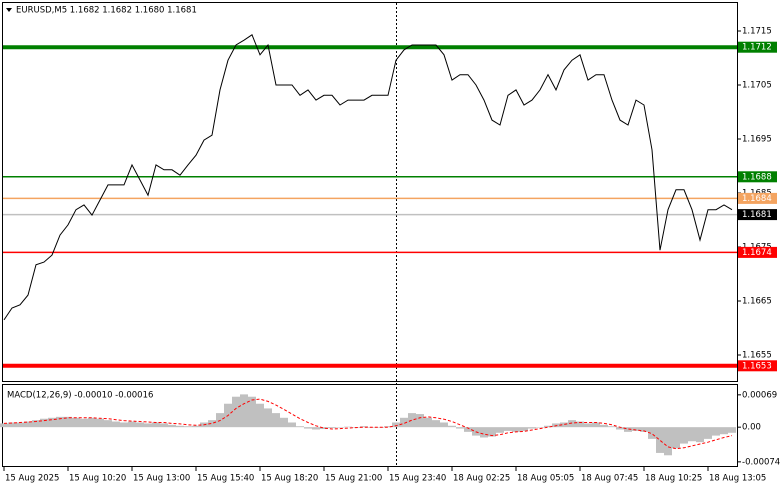  Describe the element at coordinates (97, 479) in the screenshot. I see `x-tick-label: 15 Aug 10:20` at that location.